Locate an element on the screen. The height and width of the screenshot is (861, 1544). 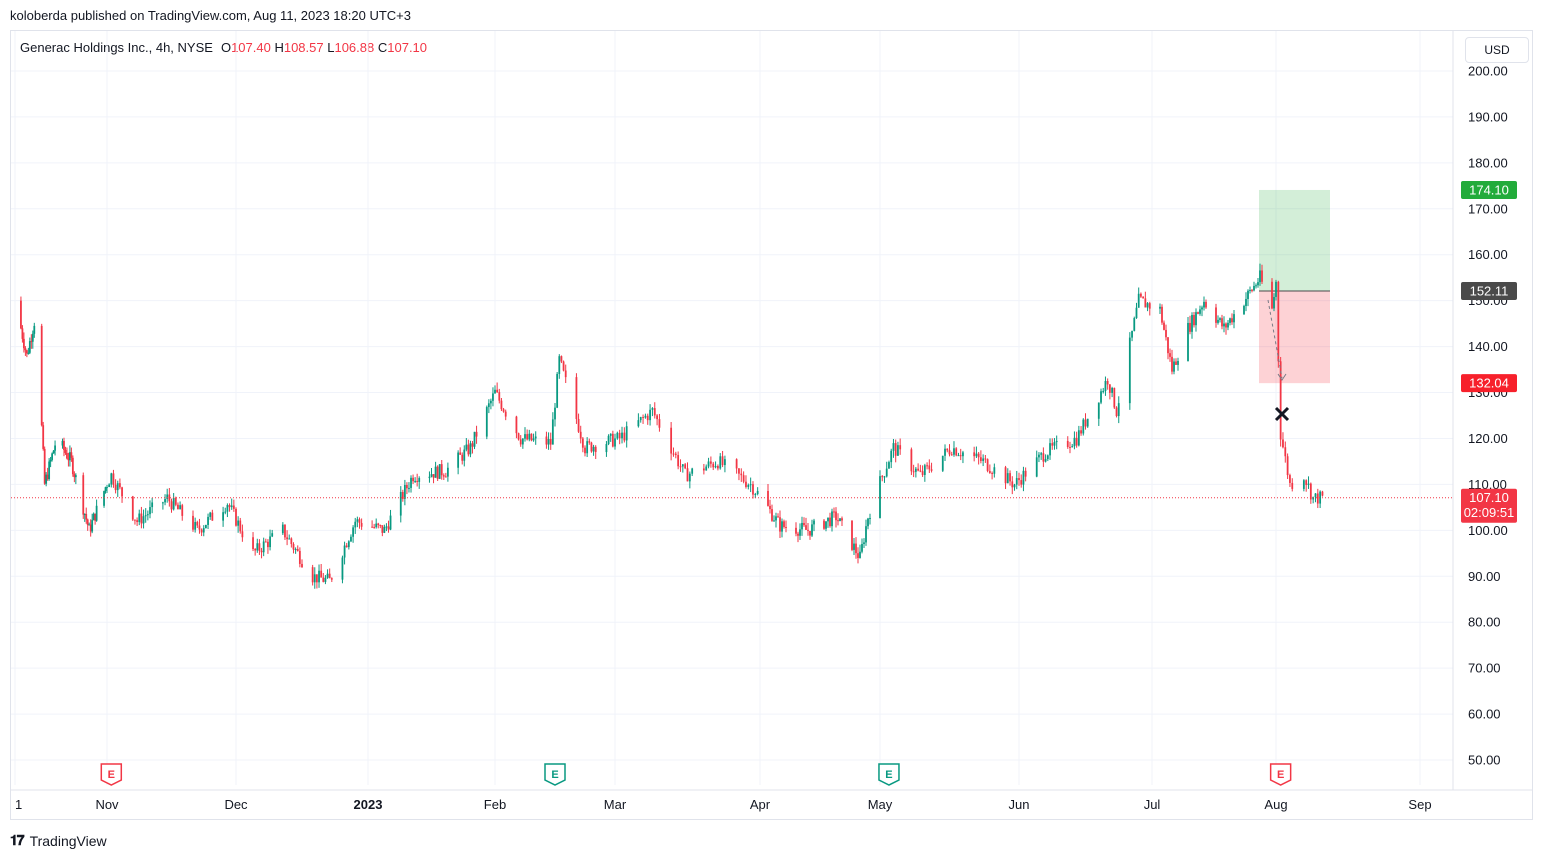
footer-brand: 𝟏𝟕 TradingView is located at coordinates (58, 840).